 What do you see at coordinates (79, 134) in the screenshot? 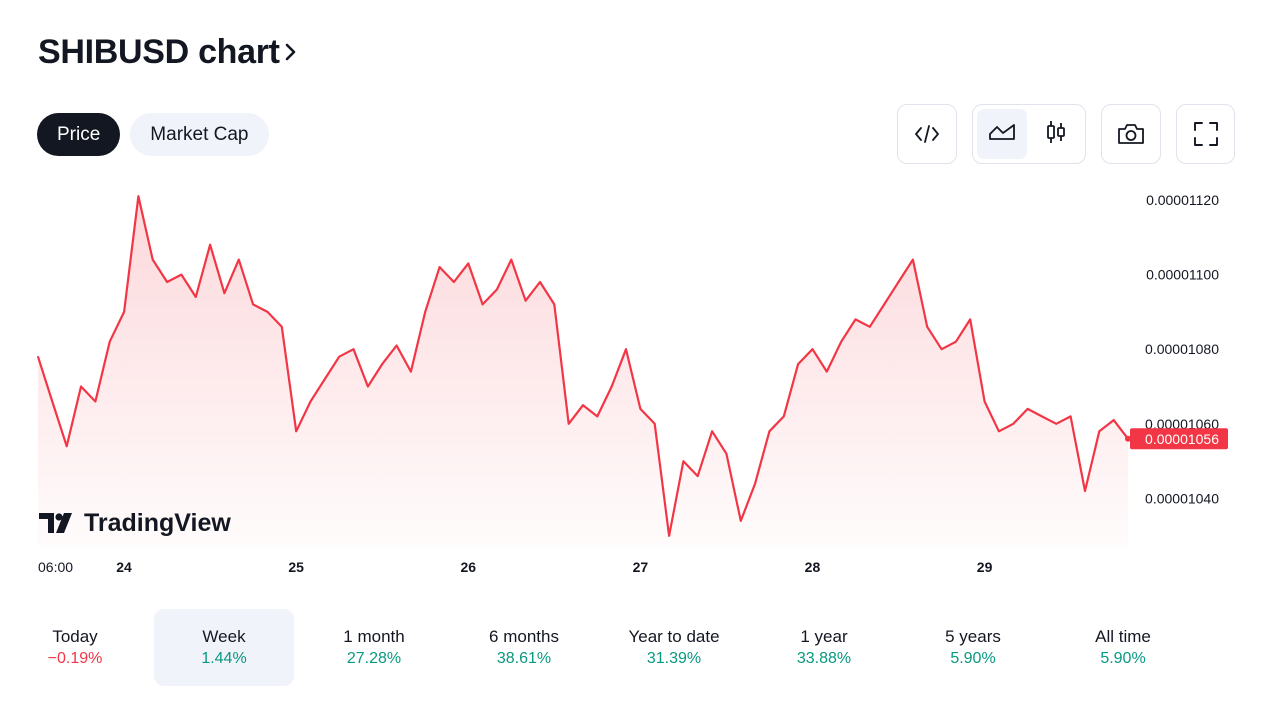
I see `tab-price: Price` at bounding box center [79, 134].